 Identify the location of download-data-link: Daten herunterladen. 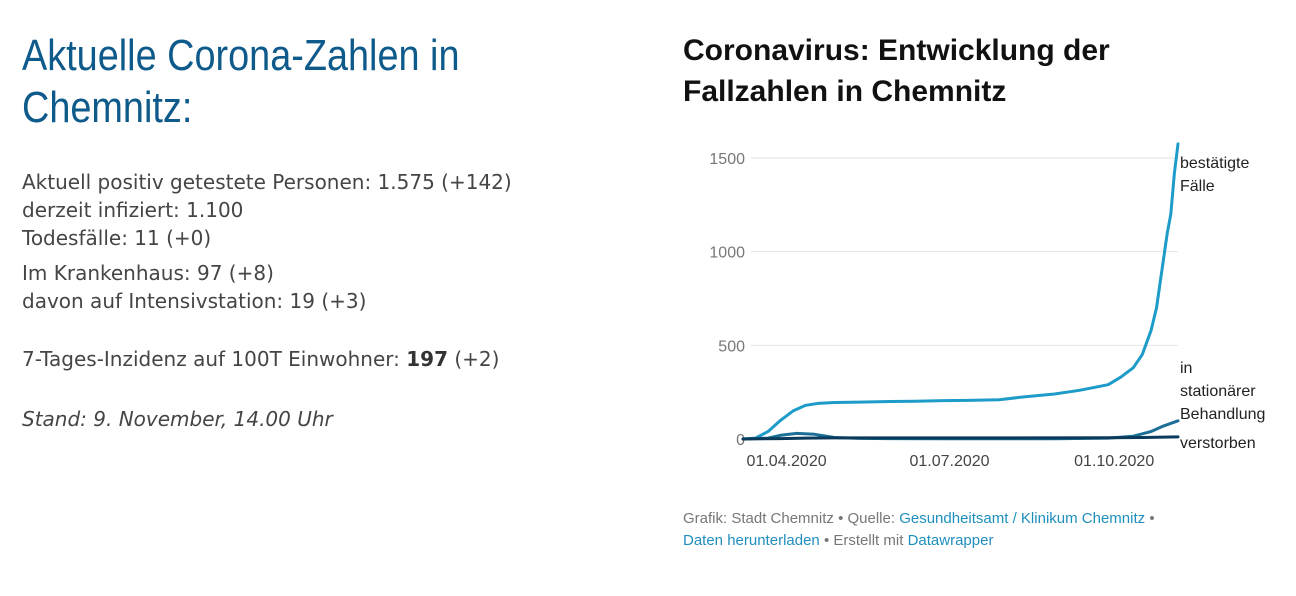
(751, 540).